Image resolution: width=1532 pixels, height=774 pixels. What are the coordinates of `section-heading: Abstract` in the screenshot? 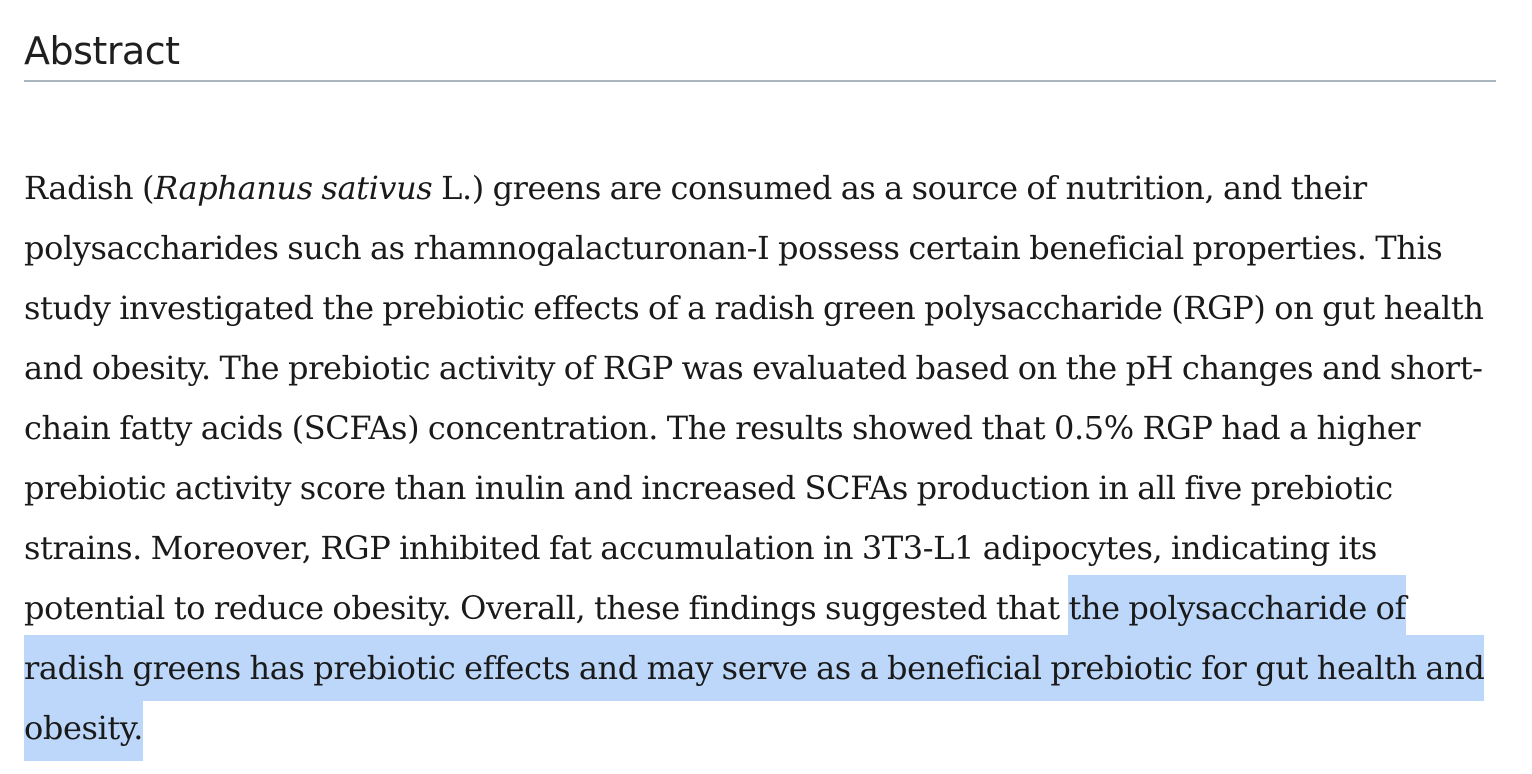 It's located at (102, 51).